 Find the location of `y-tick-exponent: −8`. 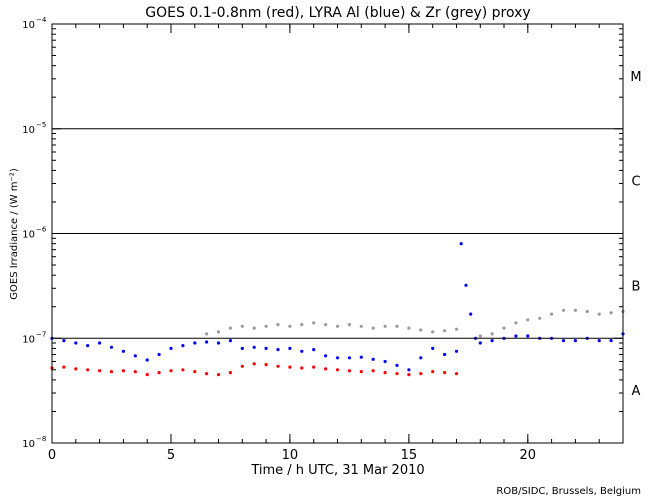

y-tick-exponent: −8 is located at coordinates (41, 439).